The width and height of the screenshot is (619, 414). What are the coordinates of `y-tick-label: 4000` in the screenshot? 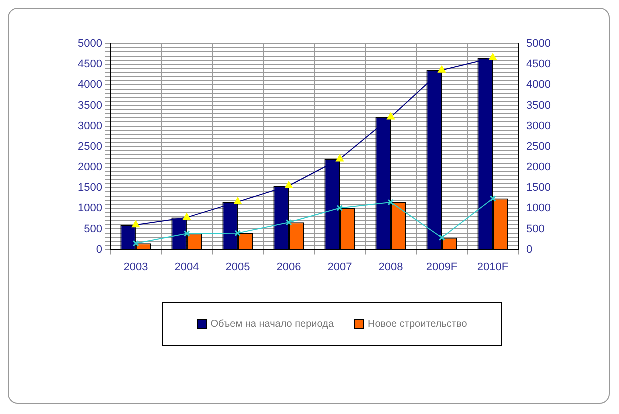 It's located at (90, 85).